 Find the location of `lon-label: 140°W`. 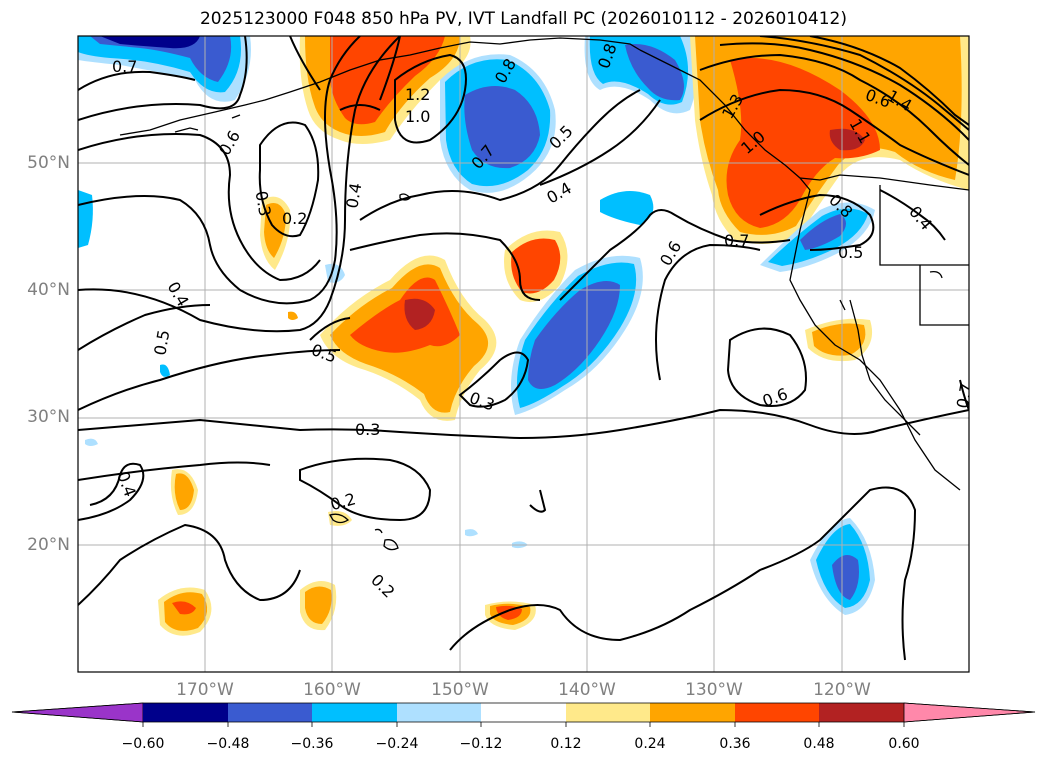

lon-label: 140°W is located at coordinates (587, 690).